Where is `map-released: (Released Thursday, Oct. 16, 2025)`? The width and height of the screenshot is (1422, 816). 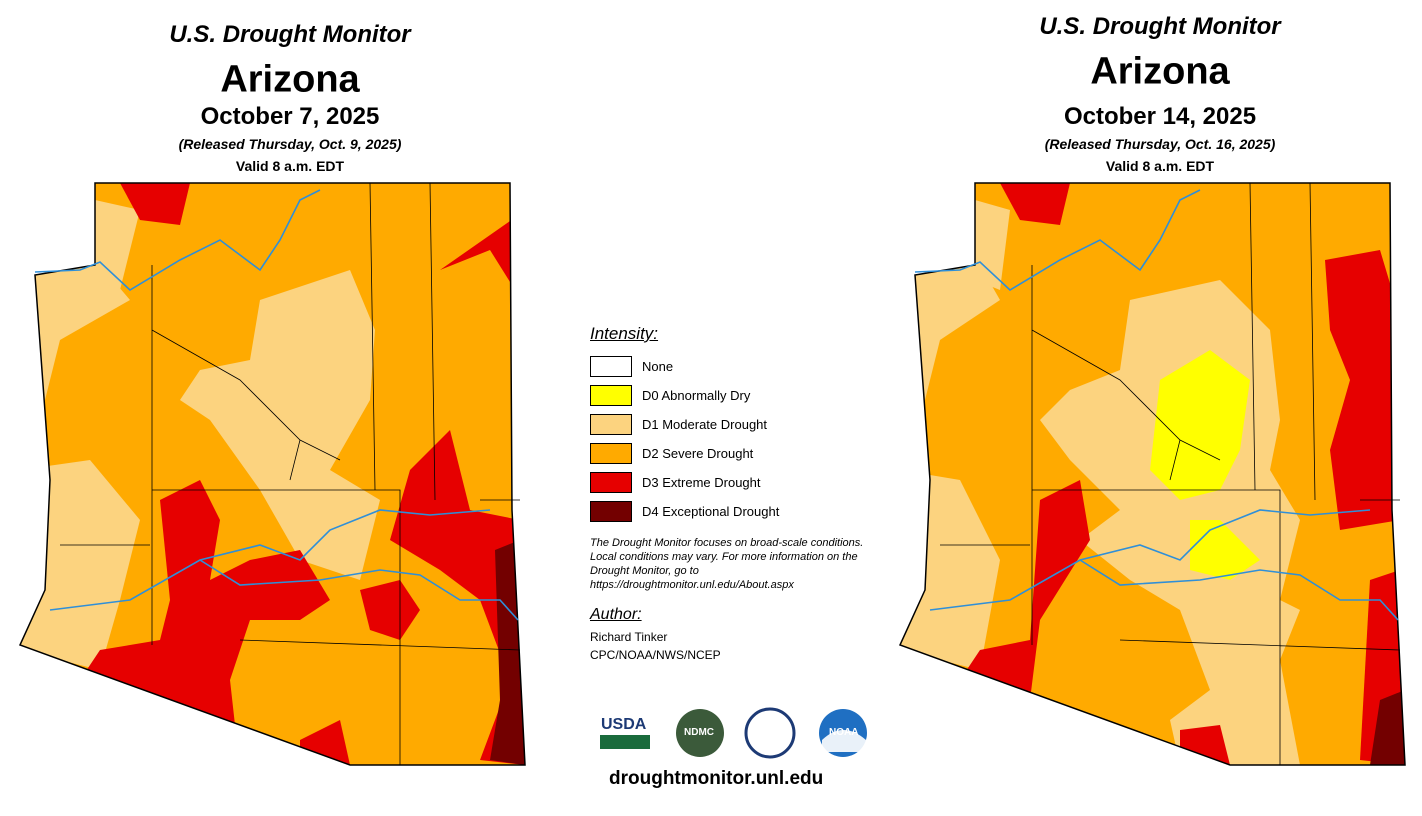 map-released: (Released Thursday, Oct. 16, 2025) is located at coordinates (1160, 144).